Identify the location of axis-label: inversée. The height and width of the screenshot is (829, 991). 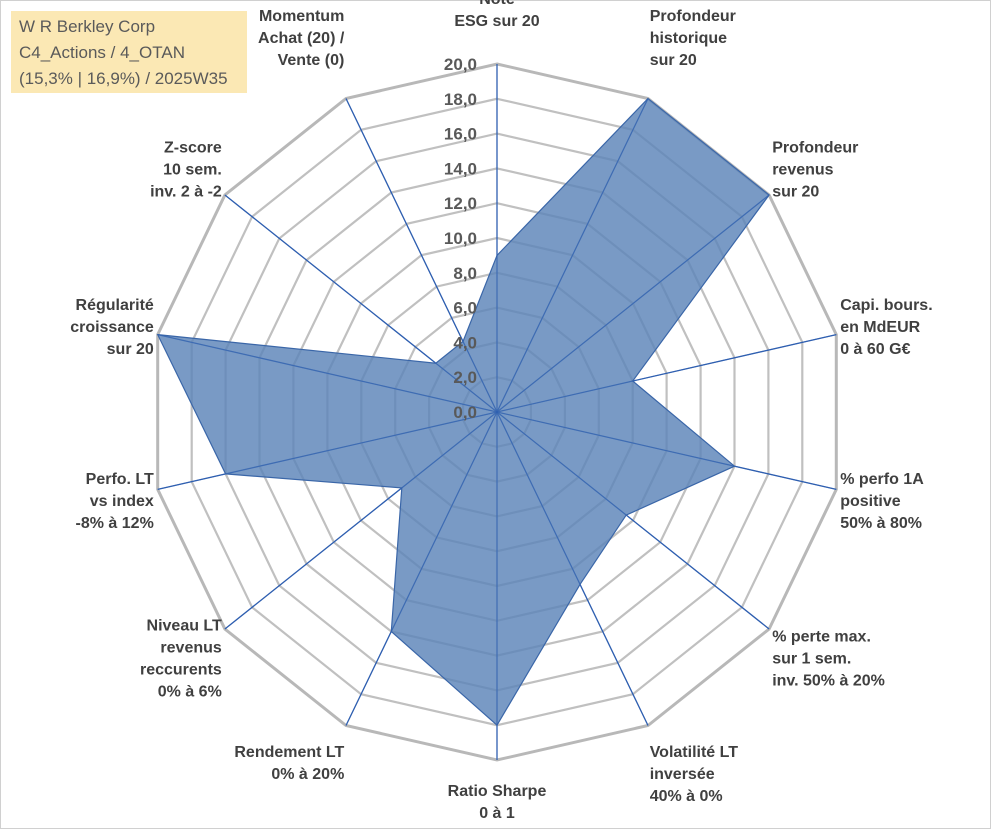
(682, 774).